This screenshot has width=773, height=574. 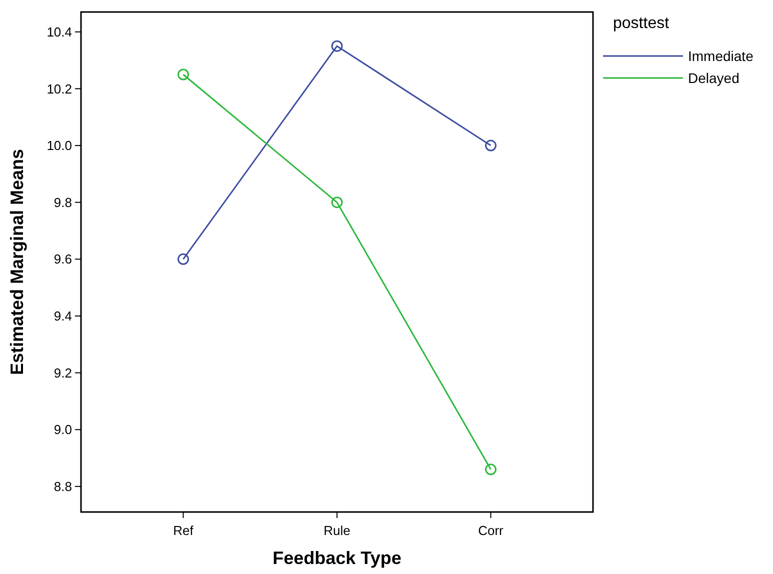 What do you see at coordinates (337, 530) in the screenshot?
I see `x-tick-label: Rule` at bounding box center [337, 530].